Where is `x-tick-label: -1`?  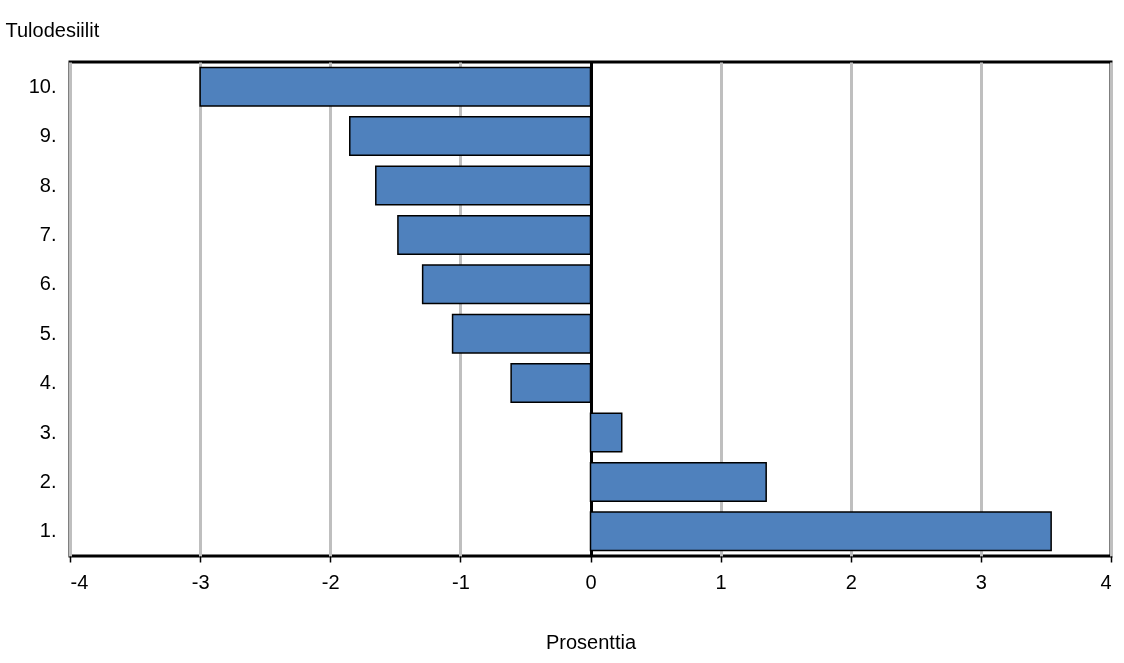 x-tick-label: -1 is located at coordinates (460, 581).